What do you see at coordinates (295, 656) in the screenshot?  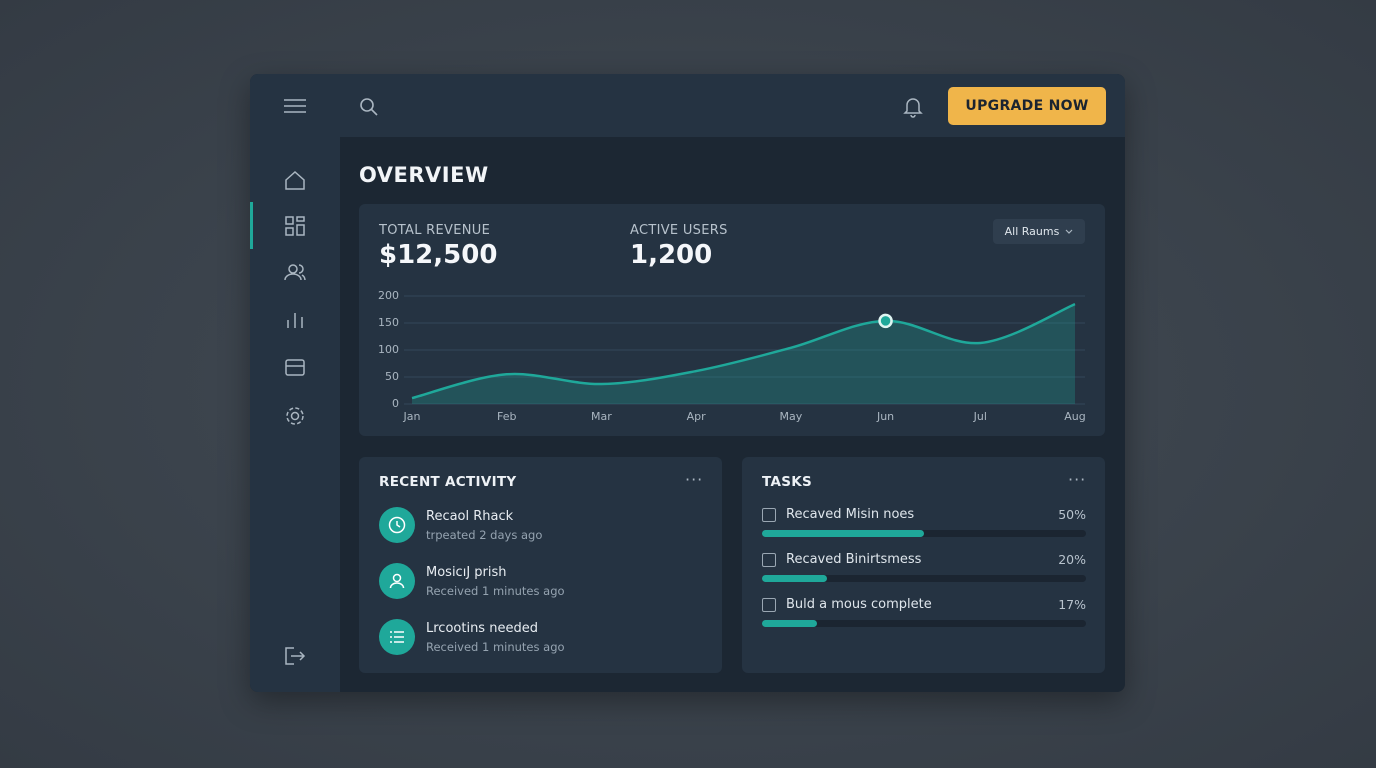 I see `logout-icon` at bounding box center [295, 656].